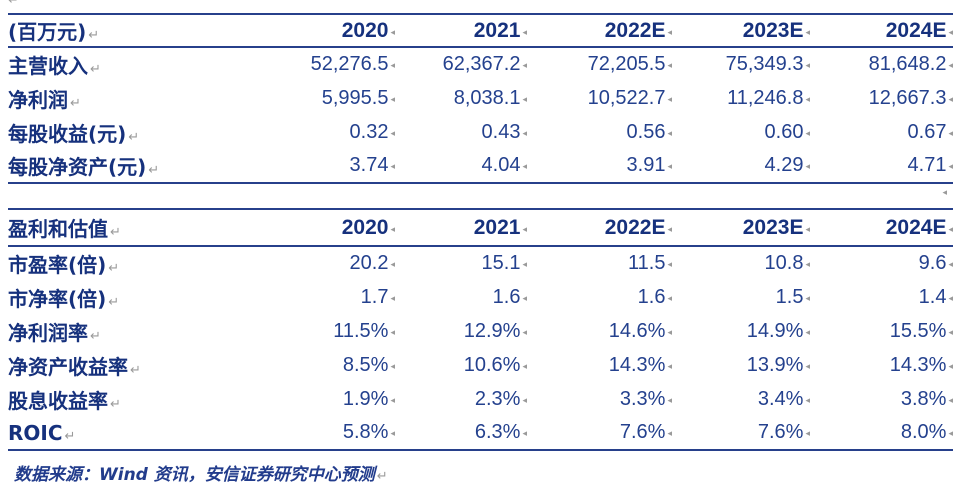 This screenshot has height=498, width=970. I want to click on cell-value: 11.5, so click(647, 263).